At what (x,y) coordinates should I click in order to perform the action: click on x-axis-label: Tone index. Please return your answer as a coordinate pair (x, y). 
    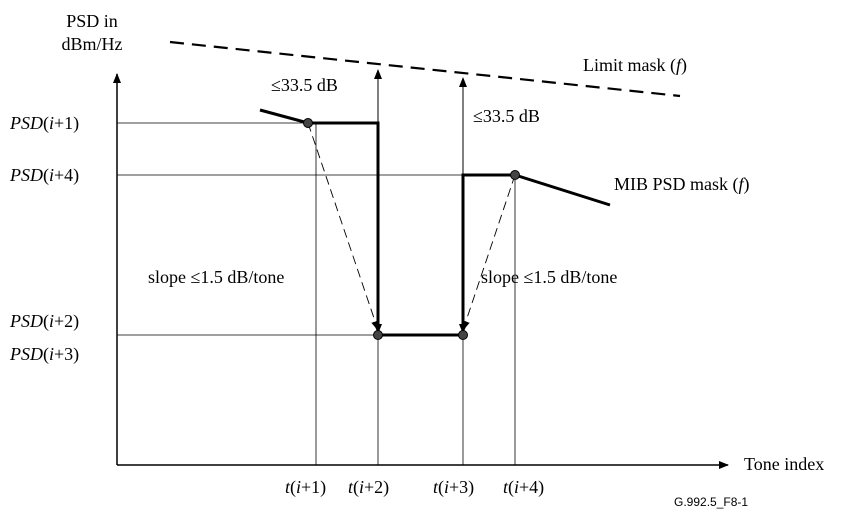
    Looking at the image, I should click on (784, 464).